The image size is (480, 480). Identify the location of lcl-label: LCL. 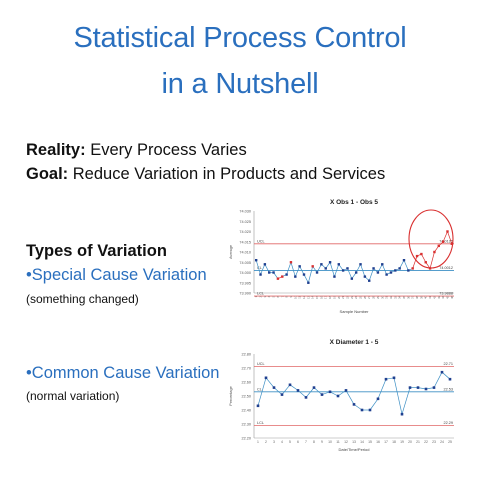
(260, 294).